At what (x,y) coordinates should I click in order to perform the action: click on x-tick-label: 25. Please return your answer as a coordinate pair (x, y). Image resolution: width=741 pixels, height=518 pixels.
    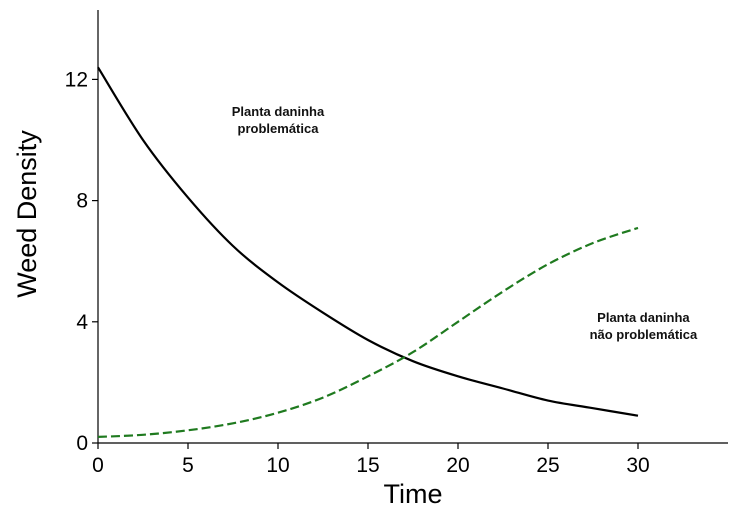
    Looking at the image, I should click on (547, 465).